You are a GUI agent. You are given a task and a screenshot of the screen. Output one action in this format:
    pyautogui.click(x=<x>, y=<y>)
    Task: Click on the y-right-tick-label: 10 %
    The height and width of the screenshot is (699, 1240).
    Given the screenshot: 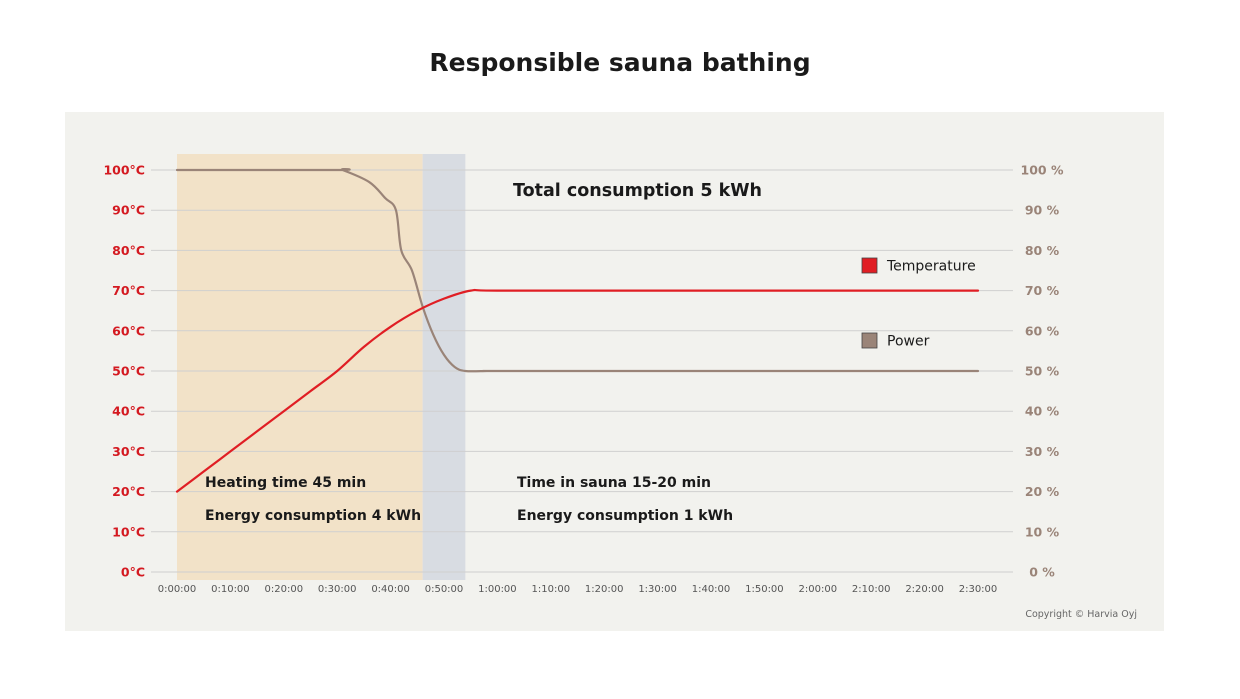 What is the action you would take?
    pyautogui.click(x=1042, y=531)
    